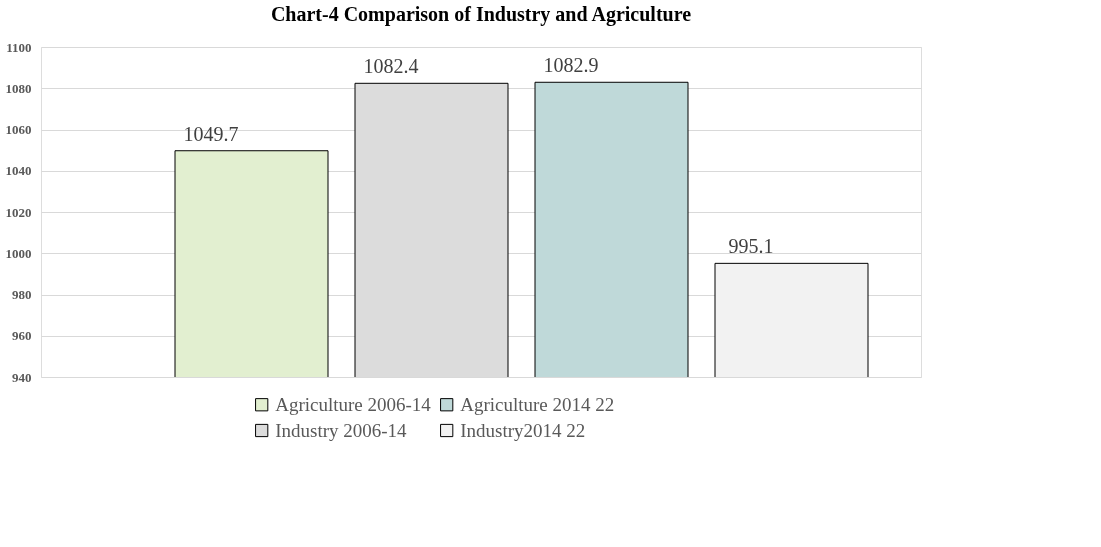 Image resolution: width=1101 pixels, height=547 pixels. What do you see at coordinates (537, 404) in the screenshot?
I see `legend-label: Agriculture 2014 22` at bounding box center [537, 404].